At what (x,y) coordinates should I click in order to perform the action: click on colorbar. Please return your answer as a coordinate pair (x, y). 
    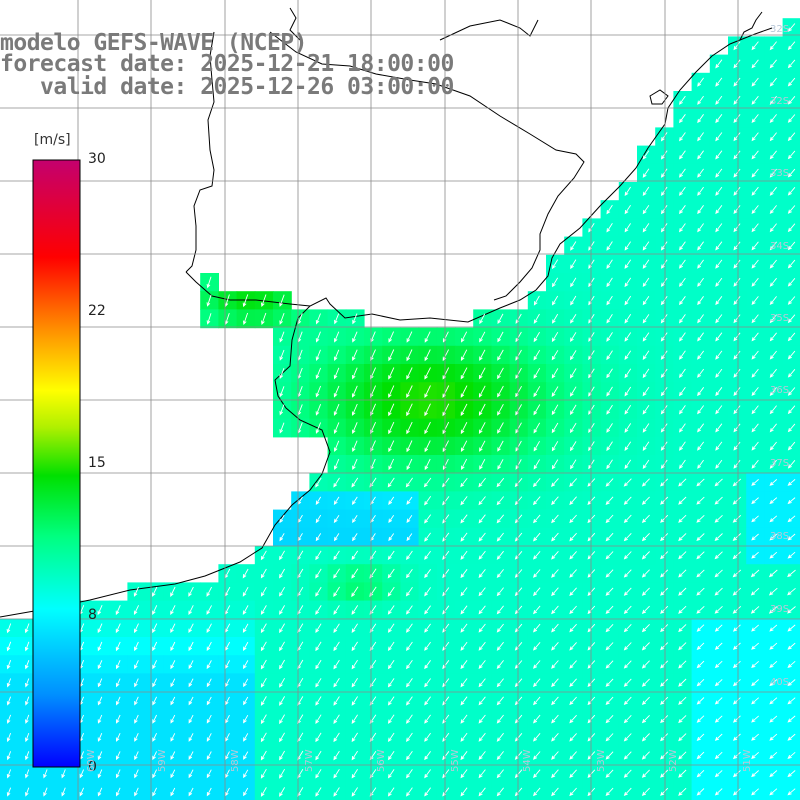
    Looking at the image, I should click on (56, 463).